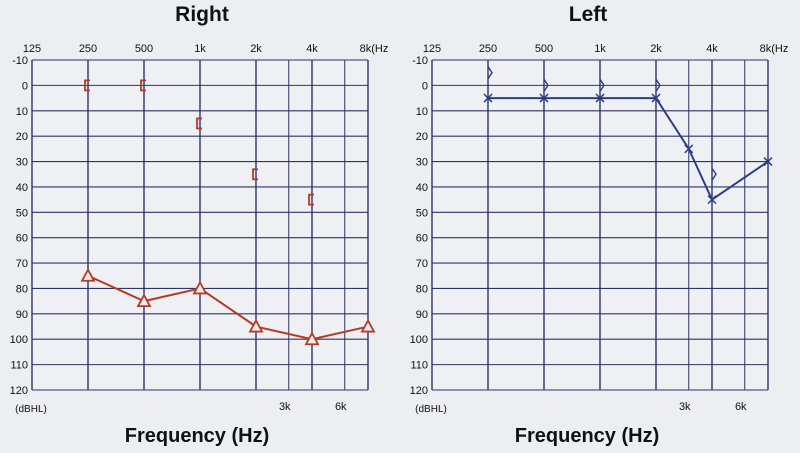  Describe the element at coordinates (228, 307) in the screenshot. I see `series-line-triangle` at that location.